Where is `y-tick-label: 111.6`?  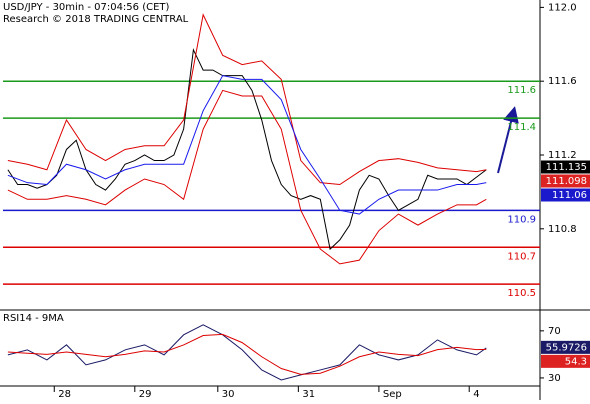
y-tick-label: 111.6 is located at coordinates (562, 81).